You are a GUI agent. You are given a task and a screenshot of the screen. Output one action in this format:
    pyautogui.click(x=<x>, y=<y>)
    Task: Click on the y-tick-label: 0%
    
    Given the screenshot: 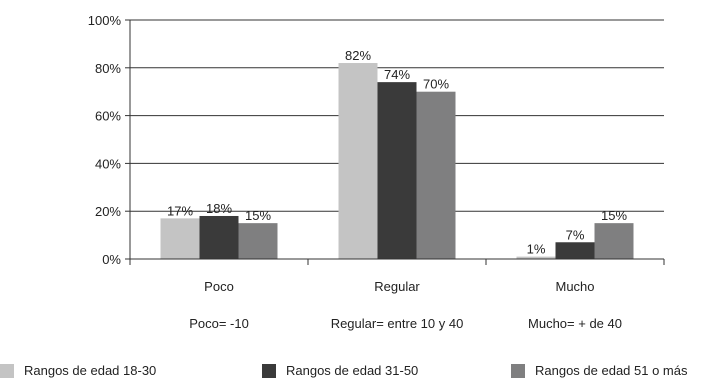 What is the action you would take?
    pyautogui.click(x=111, y=259)
    